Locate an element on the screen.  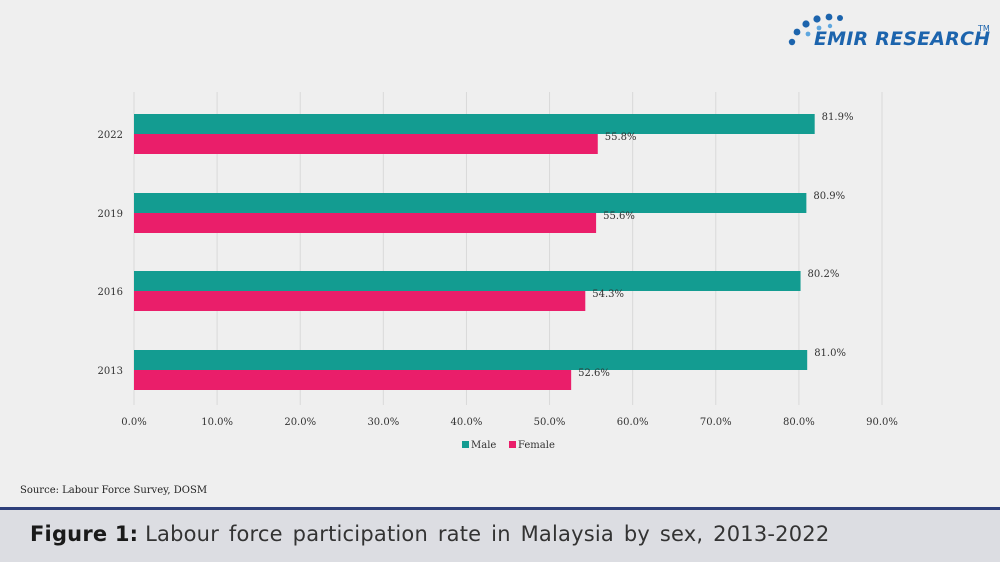
x-tick-label: 50.0% is located at coordinates (550, 422).